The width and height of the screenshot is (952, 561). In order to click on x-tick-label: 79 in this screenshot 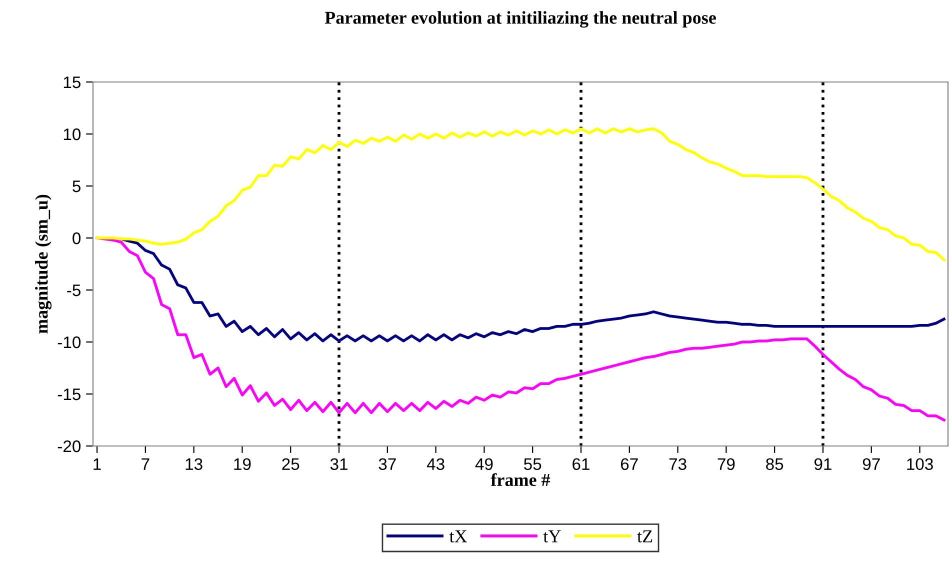, I will do `click(726, 464)`.